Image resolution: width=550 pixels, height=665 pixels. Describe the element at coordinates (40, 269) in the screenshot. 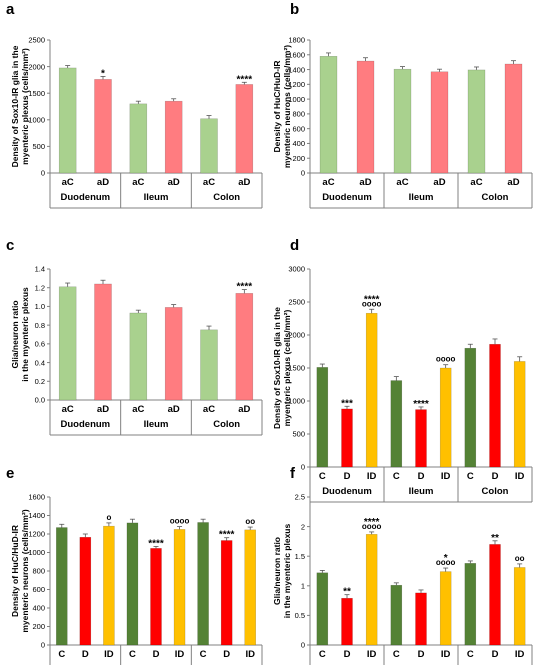

I see `y-tick-label: 1.4` at that location.